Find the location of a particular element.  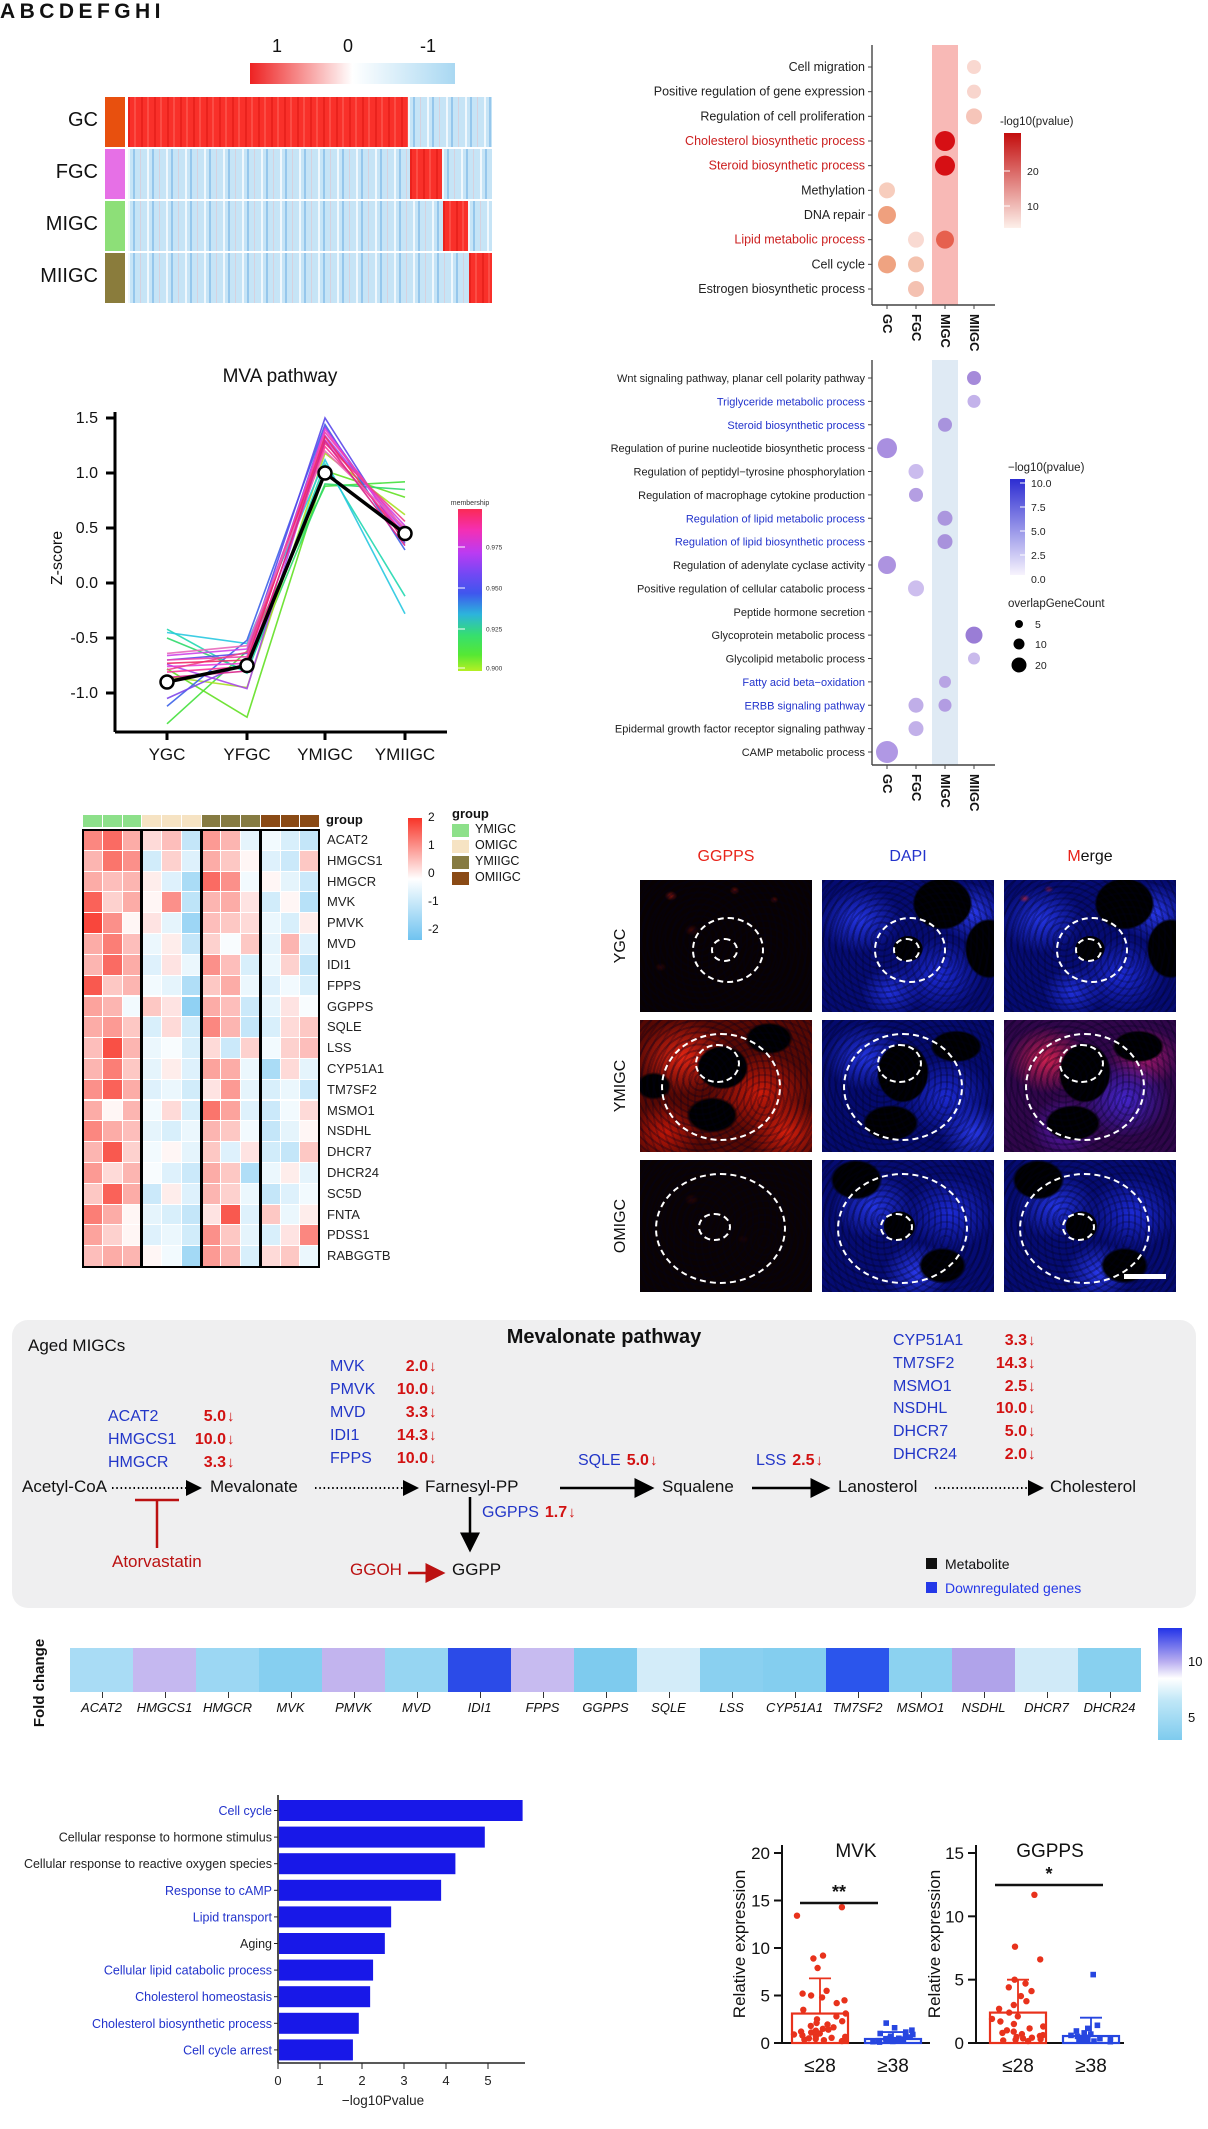

panel-label-a: A is located at coordinates (8, 11).